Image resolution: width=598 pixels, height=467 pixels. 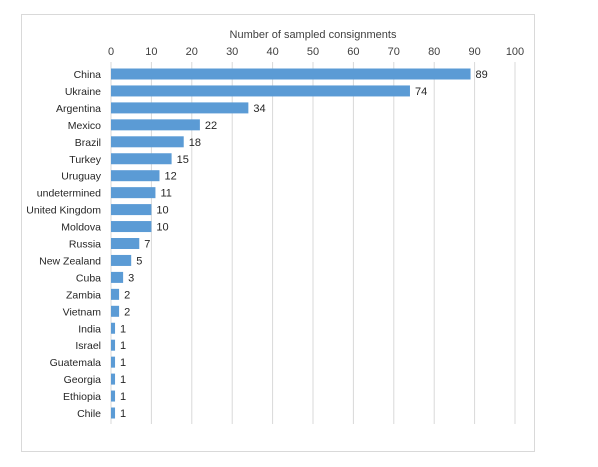 I want to click on x-axis-title: Number of sampled consignments, so click(x=313, y=35).